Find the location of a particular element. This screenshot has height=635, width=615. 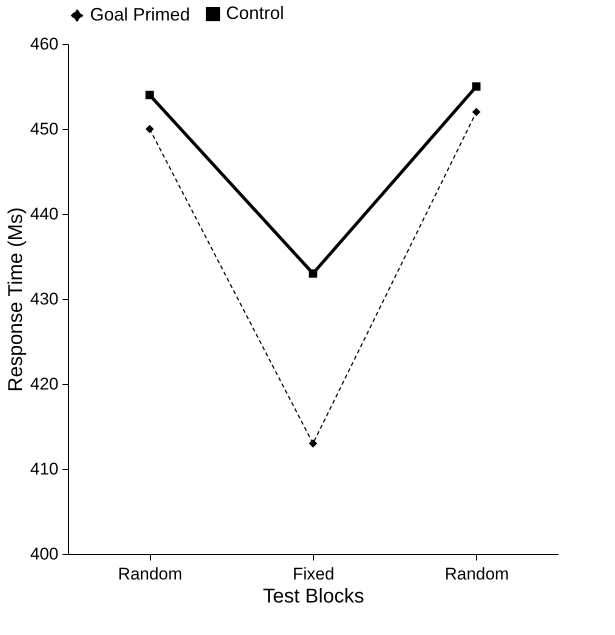

y-tick-label: 420 is located at coordinates (44, 384).